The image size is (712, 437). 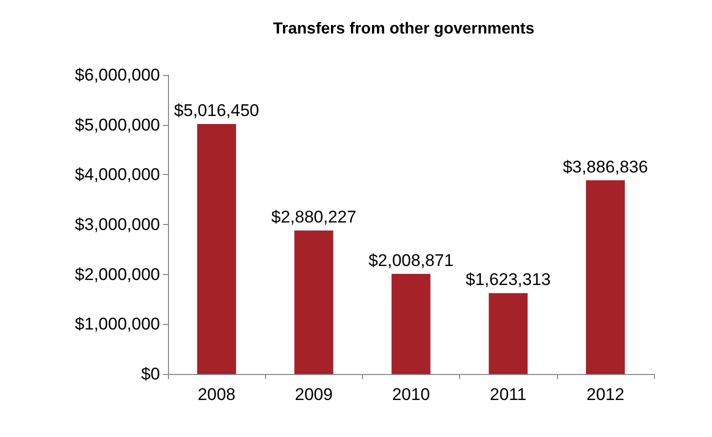 I want to click on x-tick-label: 2010, so click(x=411, y=394).